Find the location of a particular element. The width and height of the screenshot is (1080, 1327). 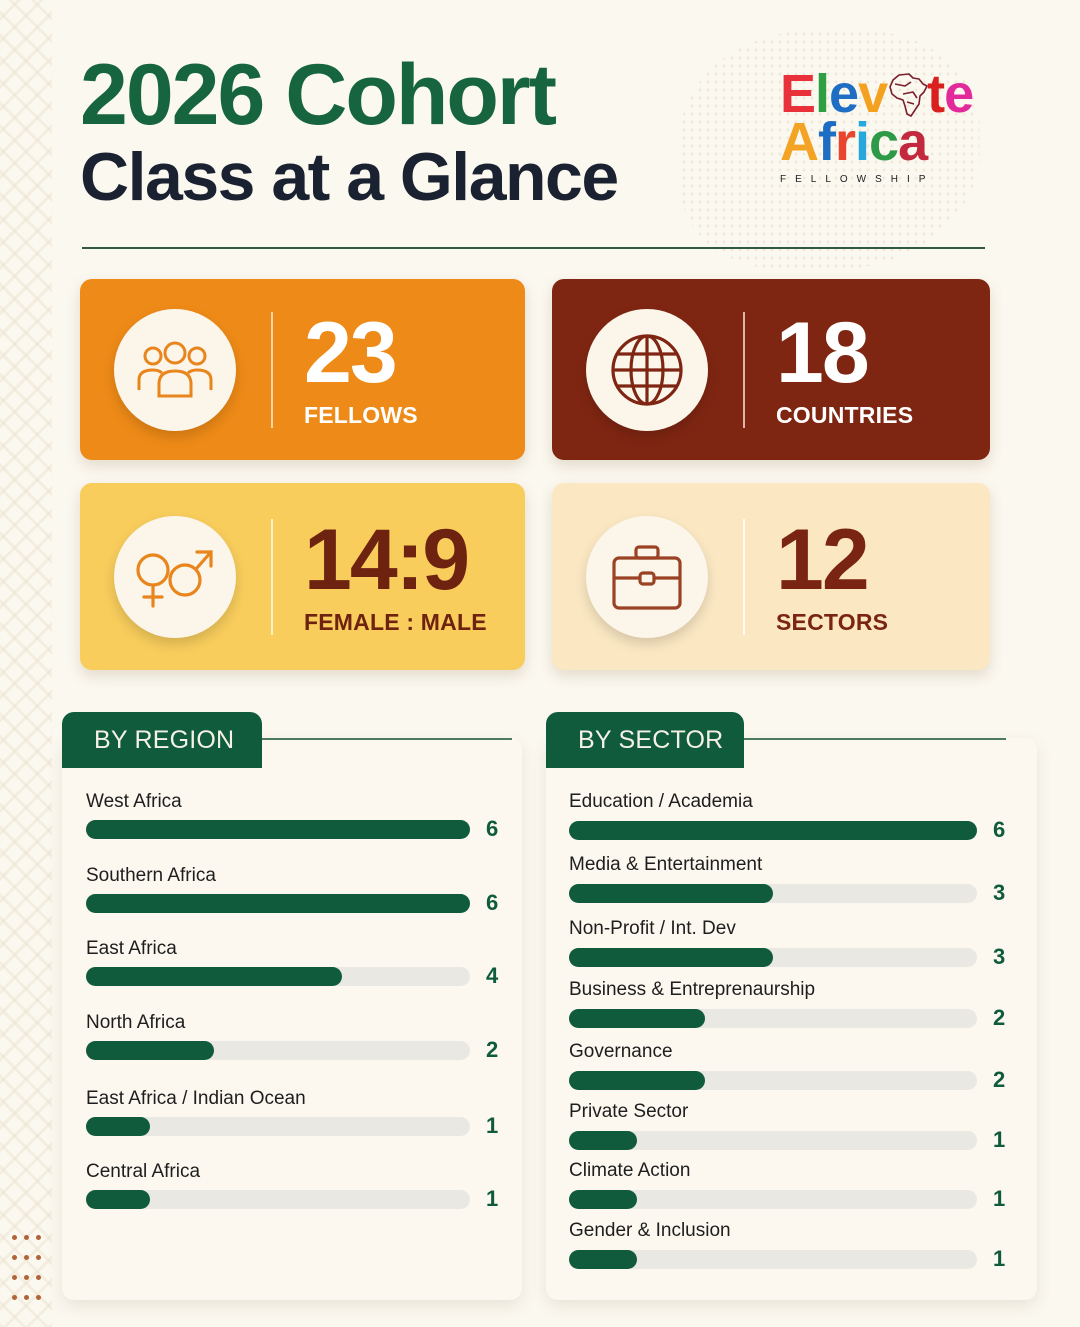

bar-label: East Africa is located at coordinates (131, 948).